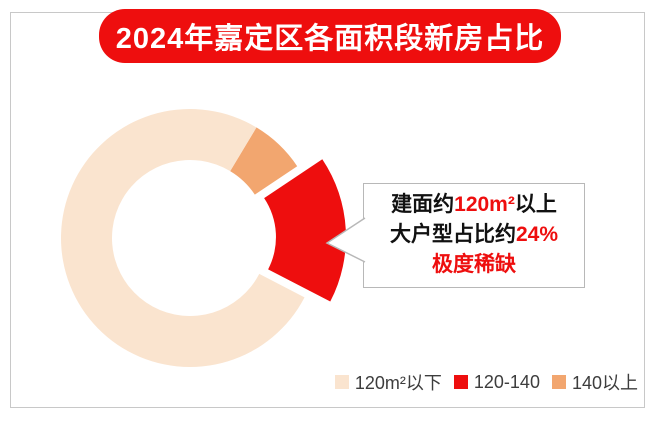 The height and width of the screenshot is (421, 660). I want to click on title-banner: 2024年嘉定区各面积段新房占比, so click(330, 36).